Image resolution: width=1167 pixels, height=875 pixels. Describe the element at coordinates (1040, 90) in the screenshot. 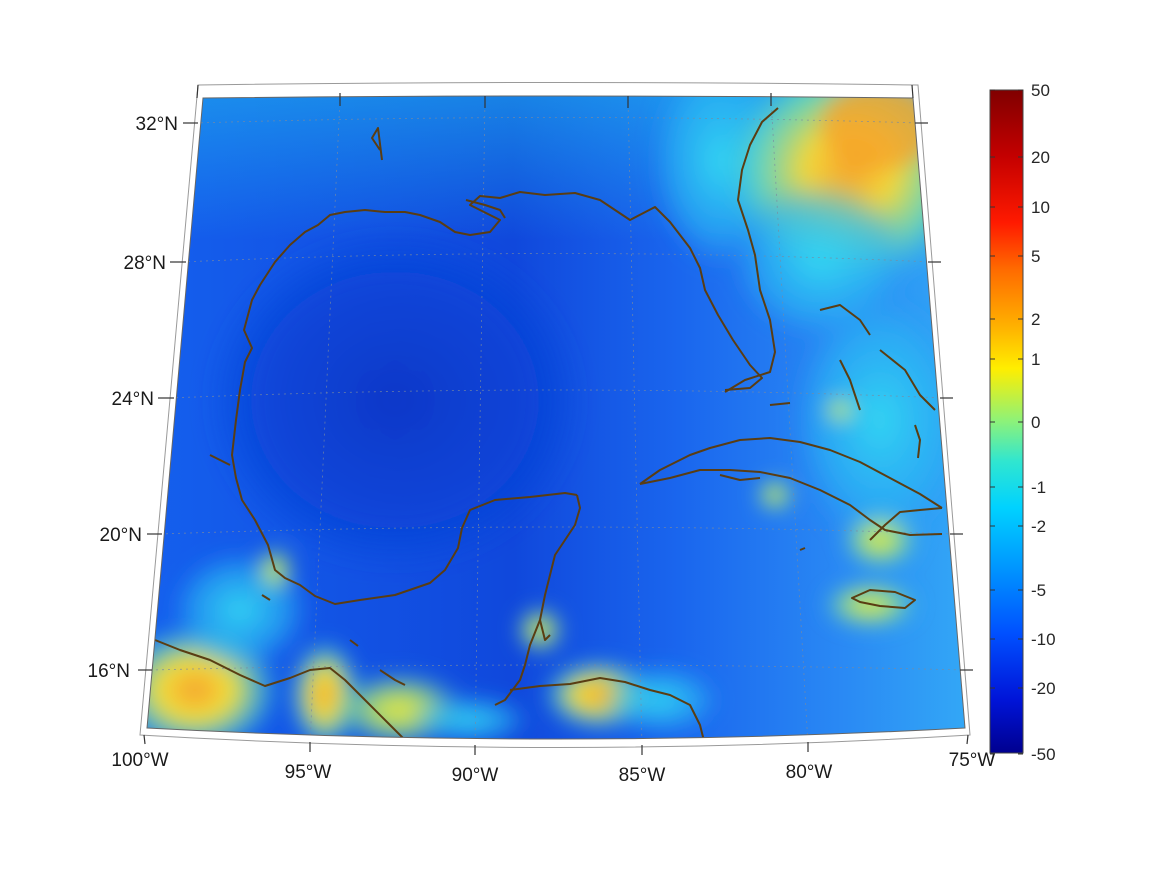

I see `colorbar-tick-label: 50` at that location.